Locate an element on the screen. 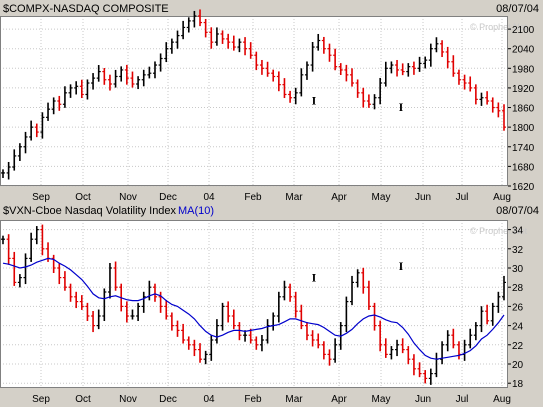 This screenshot has height=407, width=543. bottom-chart-date: 08/07/04 is located at coordinates (517, 211).